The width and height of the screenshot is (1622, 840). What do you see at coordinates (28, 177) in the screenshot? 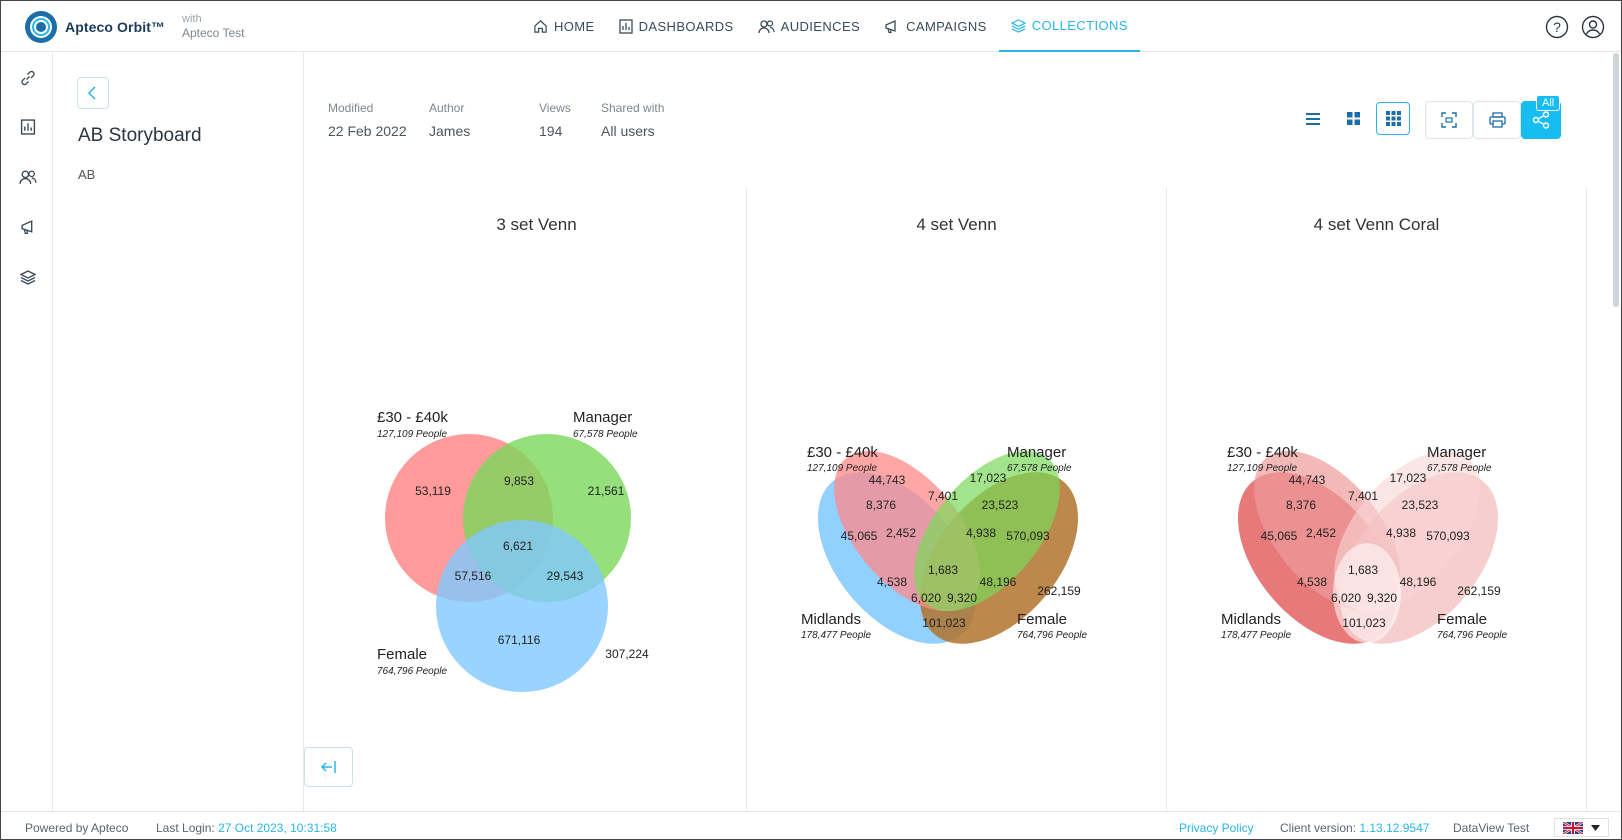
I see `audiences-rail-icon` at bounding box center [28, 177].